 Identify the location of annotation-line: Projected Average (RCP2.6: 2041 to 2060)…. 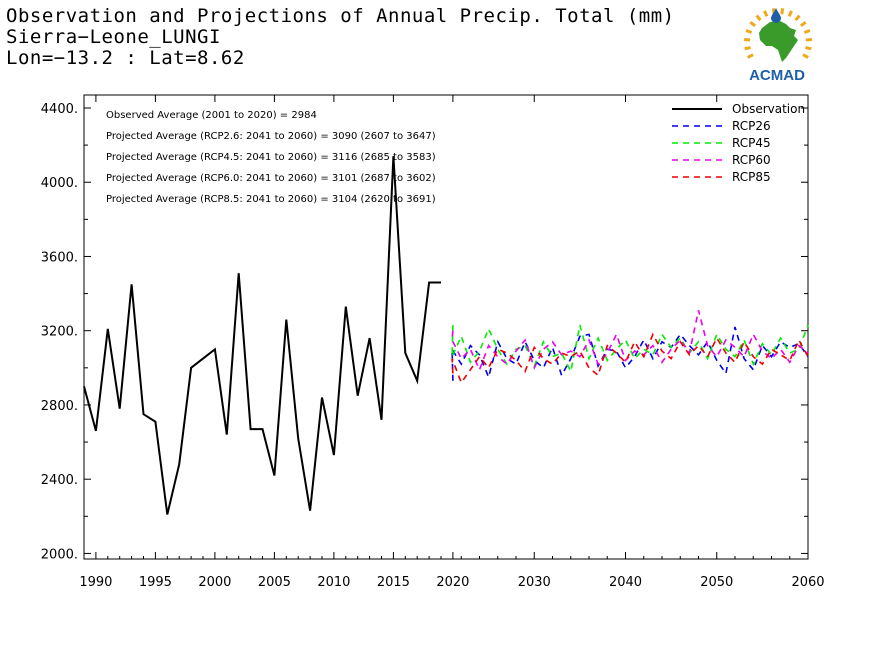
(271, 136).